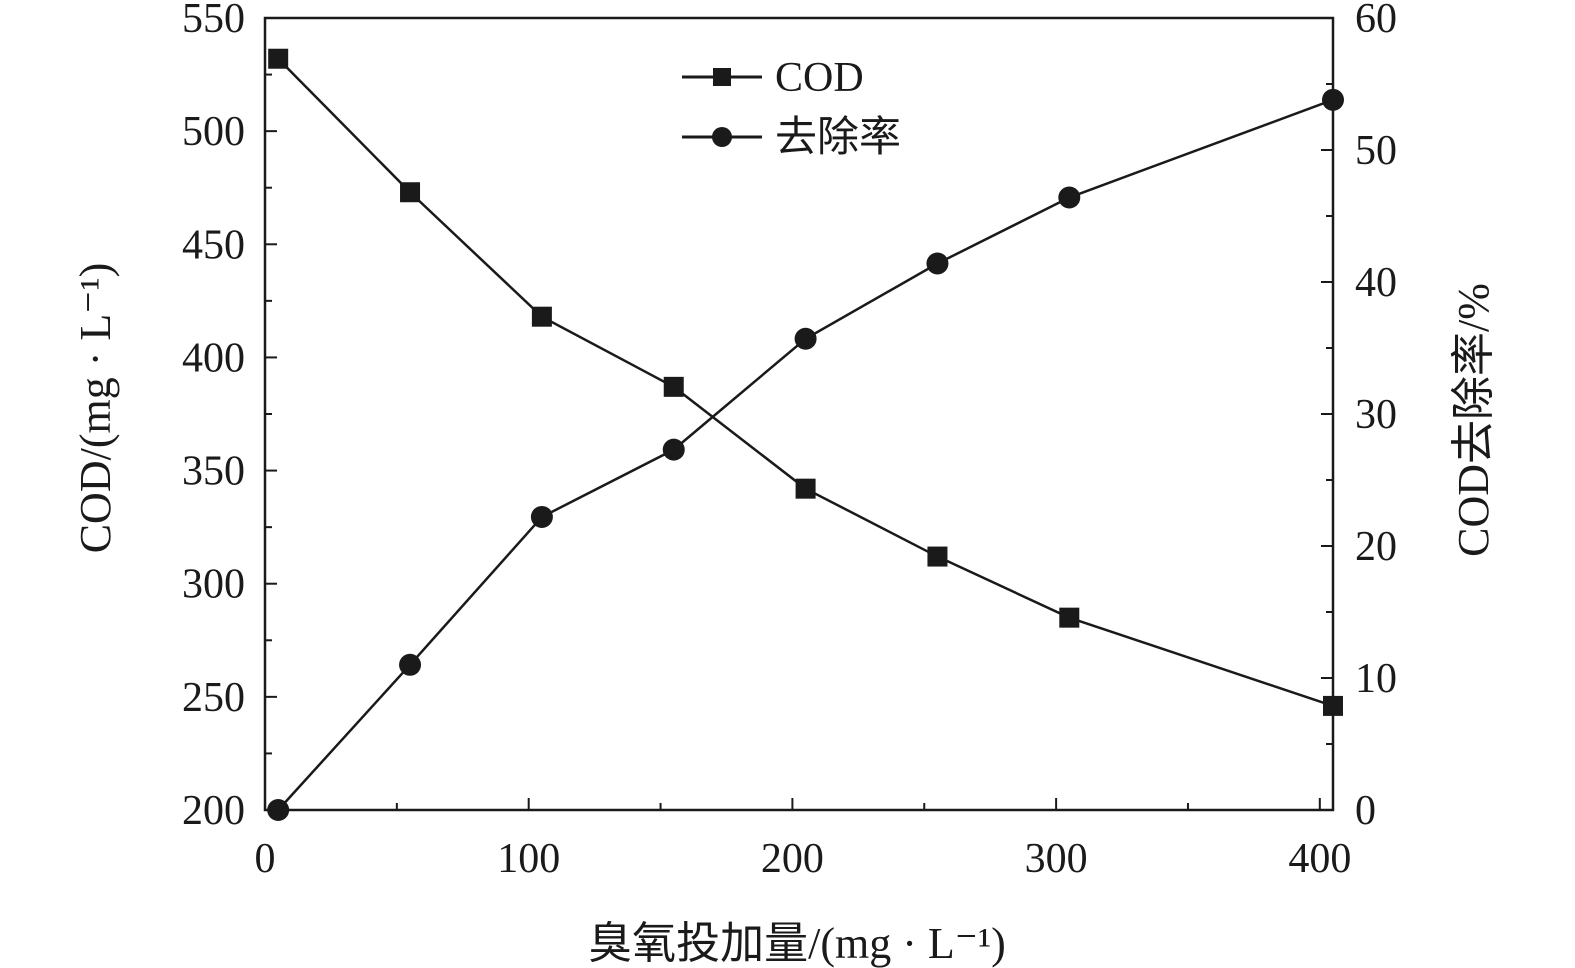 The height and width of the screenshot is (968, 1575). Describe the element at coordinates (213, 811) in the screenshot. I see `y-left-tick-label: 200` at that location.